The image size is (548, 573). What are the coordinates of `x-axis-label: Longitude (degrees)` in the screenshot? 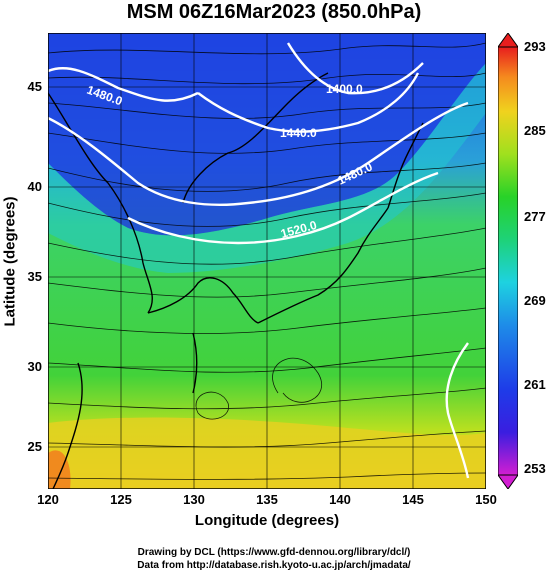 It's located at (267, 520).